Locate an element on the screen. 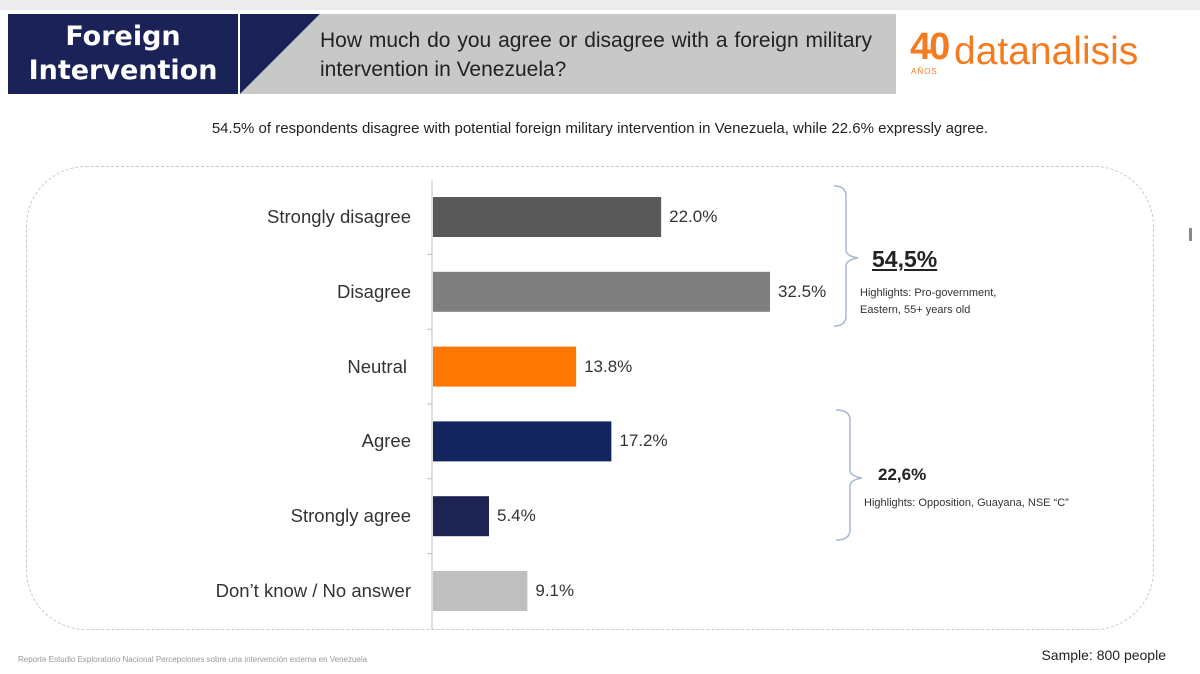 The height and width of the screenshot is (674, 1200). value-label: 9.1% is located at coordinates (555, 590).